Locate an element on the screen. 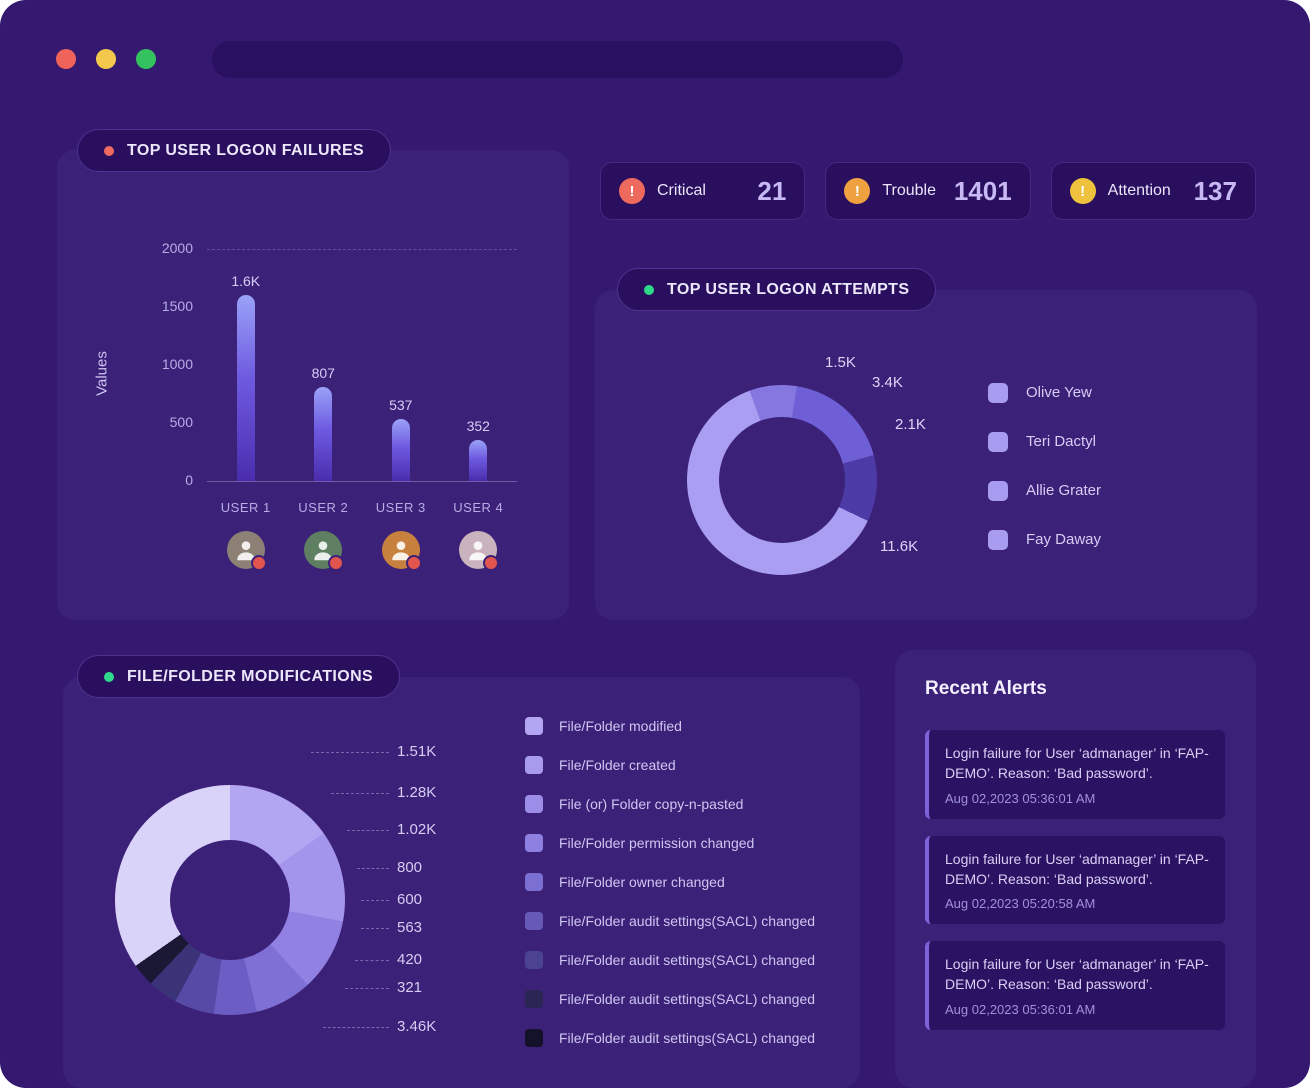 This screenshot has width=1310, height=1088. window-controls is located at coordinates (106, 59).